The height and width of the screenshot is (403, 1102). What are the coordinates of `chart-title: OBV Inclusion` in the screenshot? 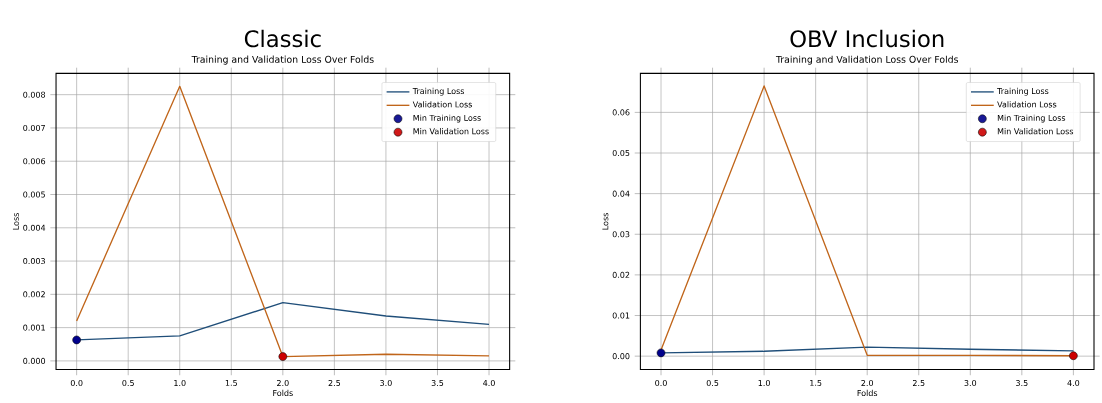 It's located at (867, 38).